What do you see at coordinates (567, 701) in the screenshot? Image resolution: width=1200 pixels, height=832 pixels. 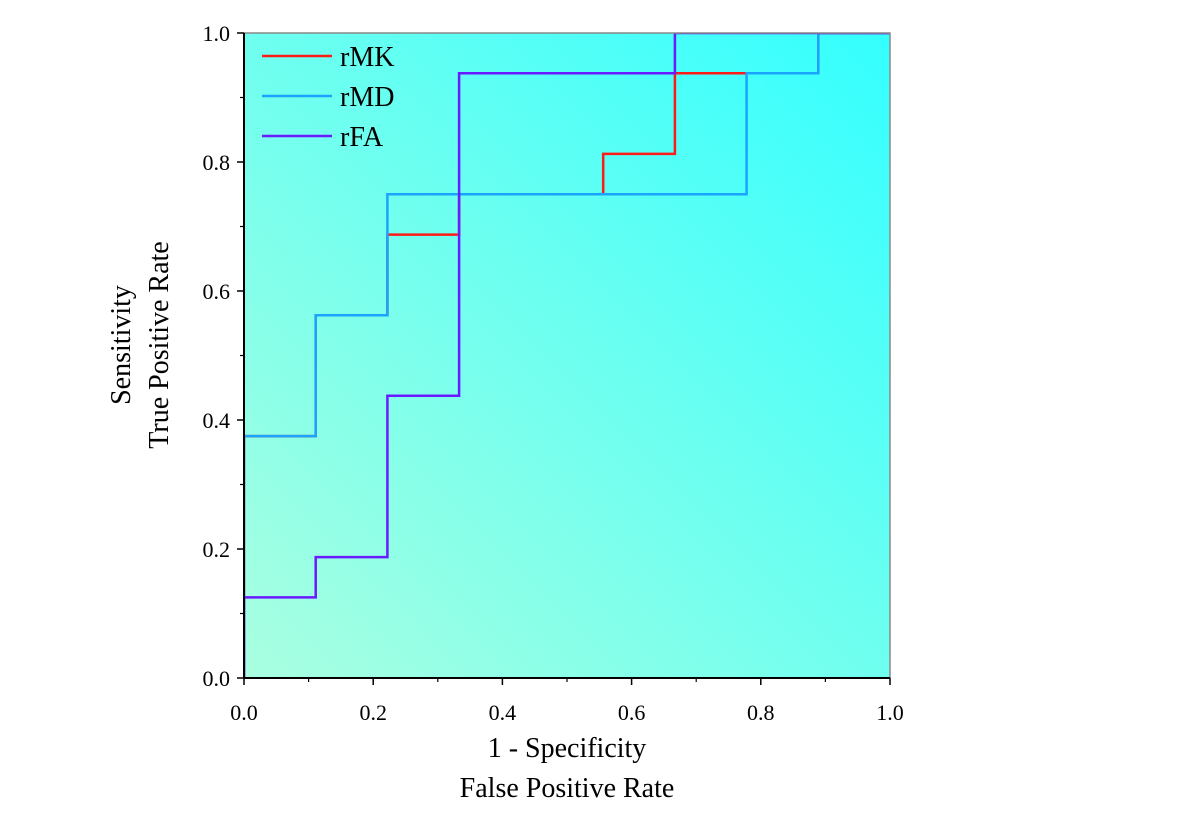 I see `x-axis-ticks: 0.0 0.2 0.4 0.6 0.8 1.0` at bounding box center [567, 701].